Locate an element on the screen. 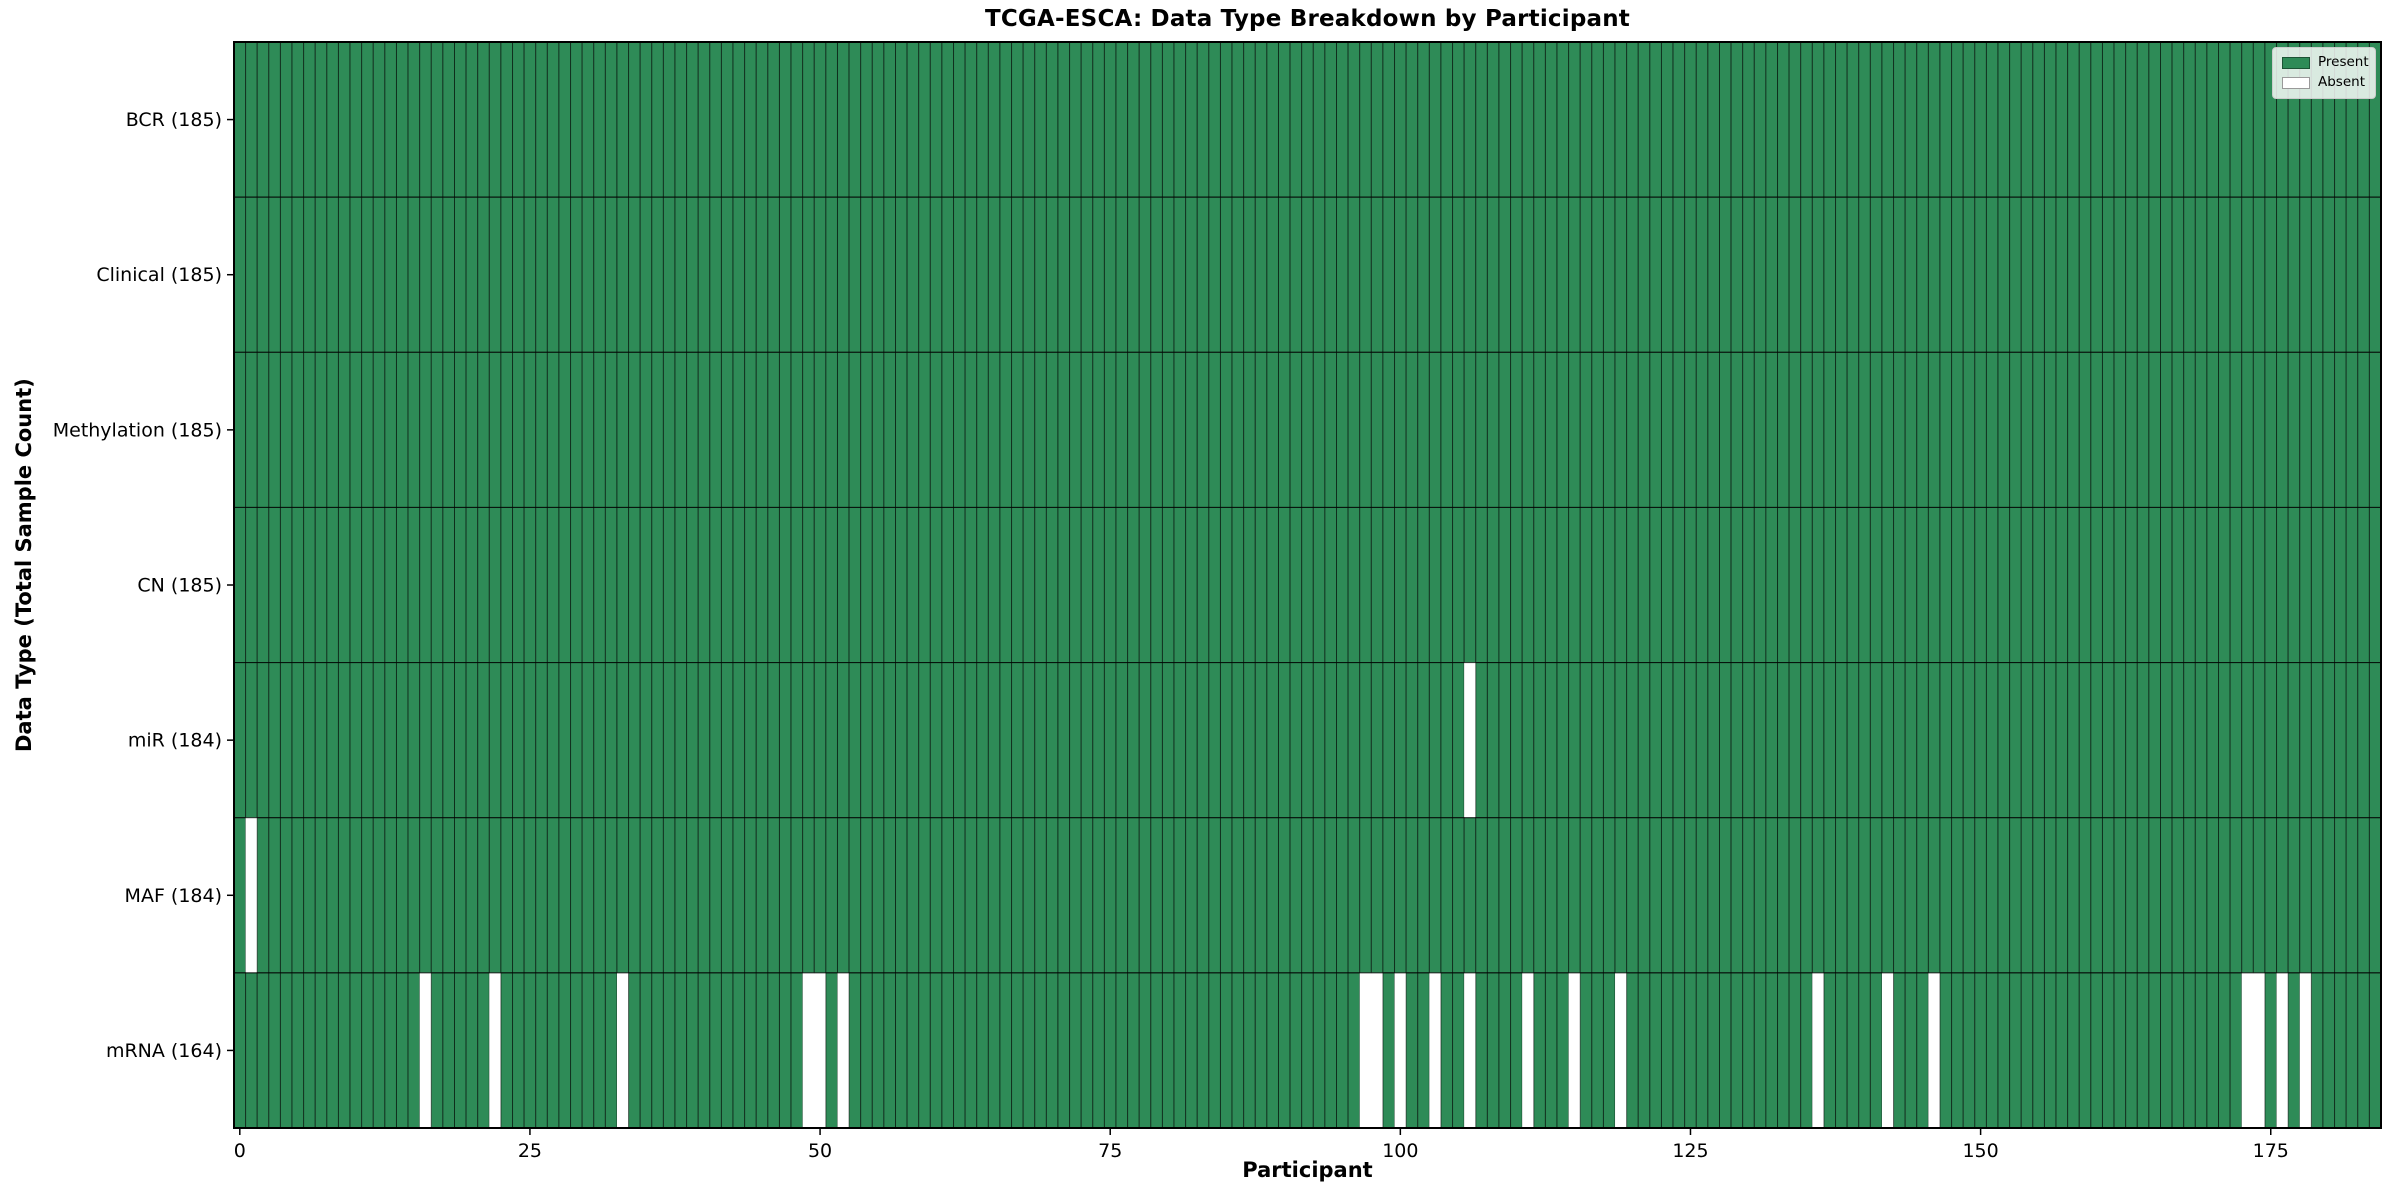  x-axis-label: Participant is located at coordinates (1307, 1170).